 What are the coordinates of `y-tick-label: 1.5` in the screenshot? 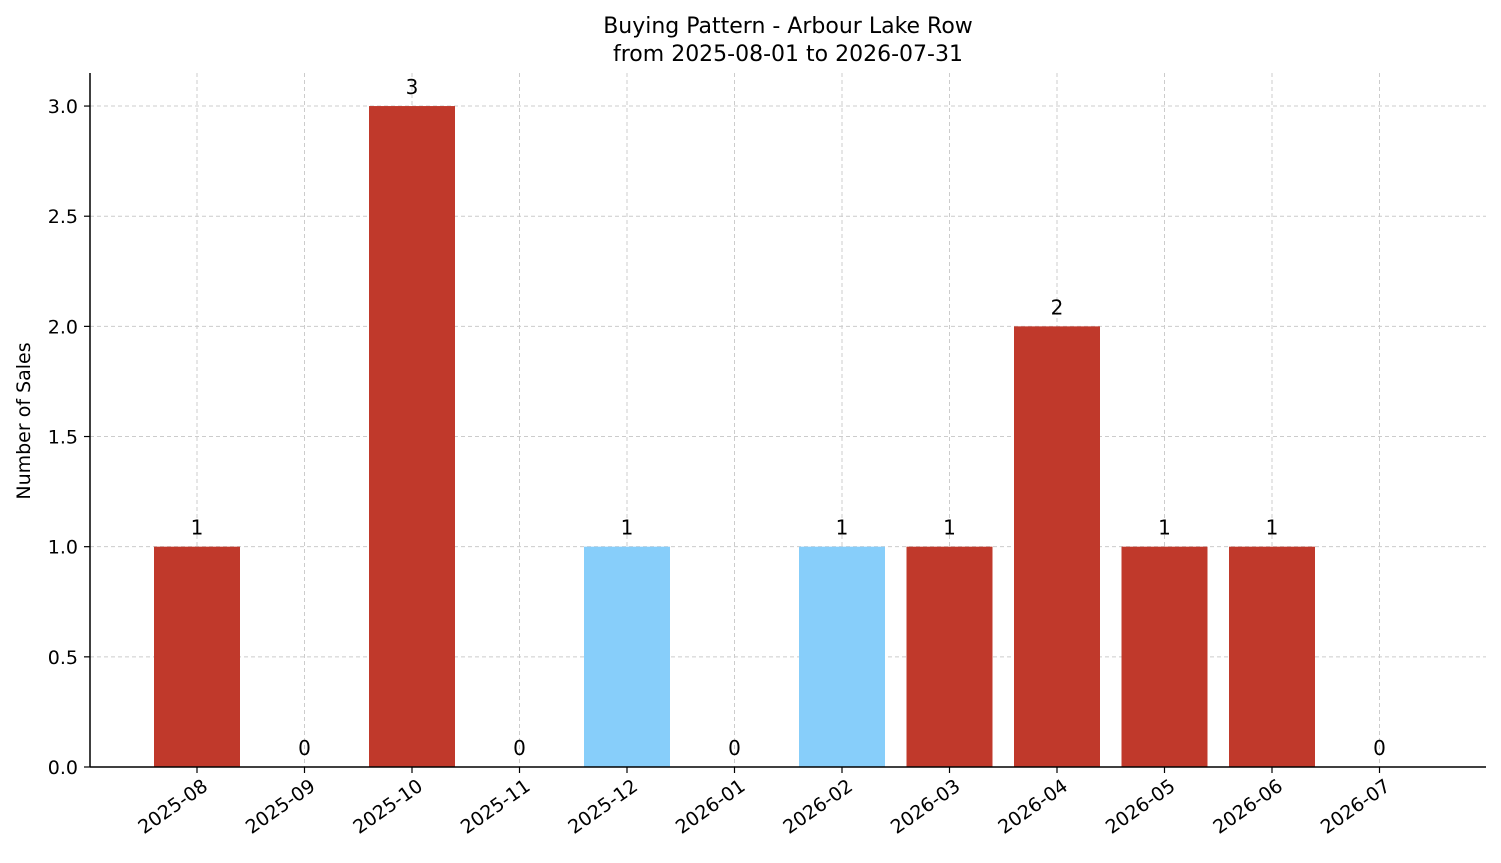 It's located at (63, 438).